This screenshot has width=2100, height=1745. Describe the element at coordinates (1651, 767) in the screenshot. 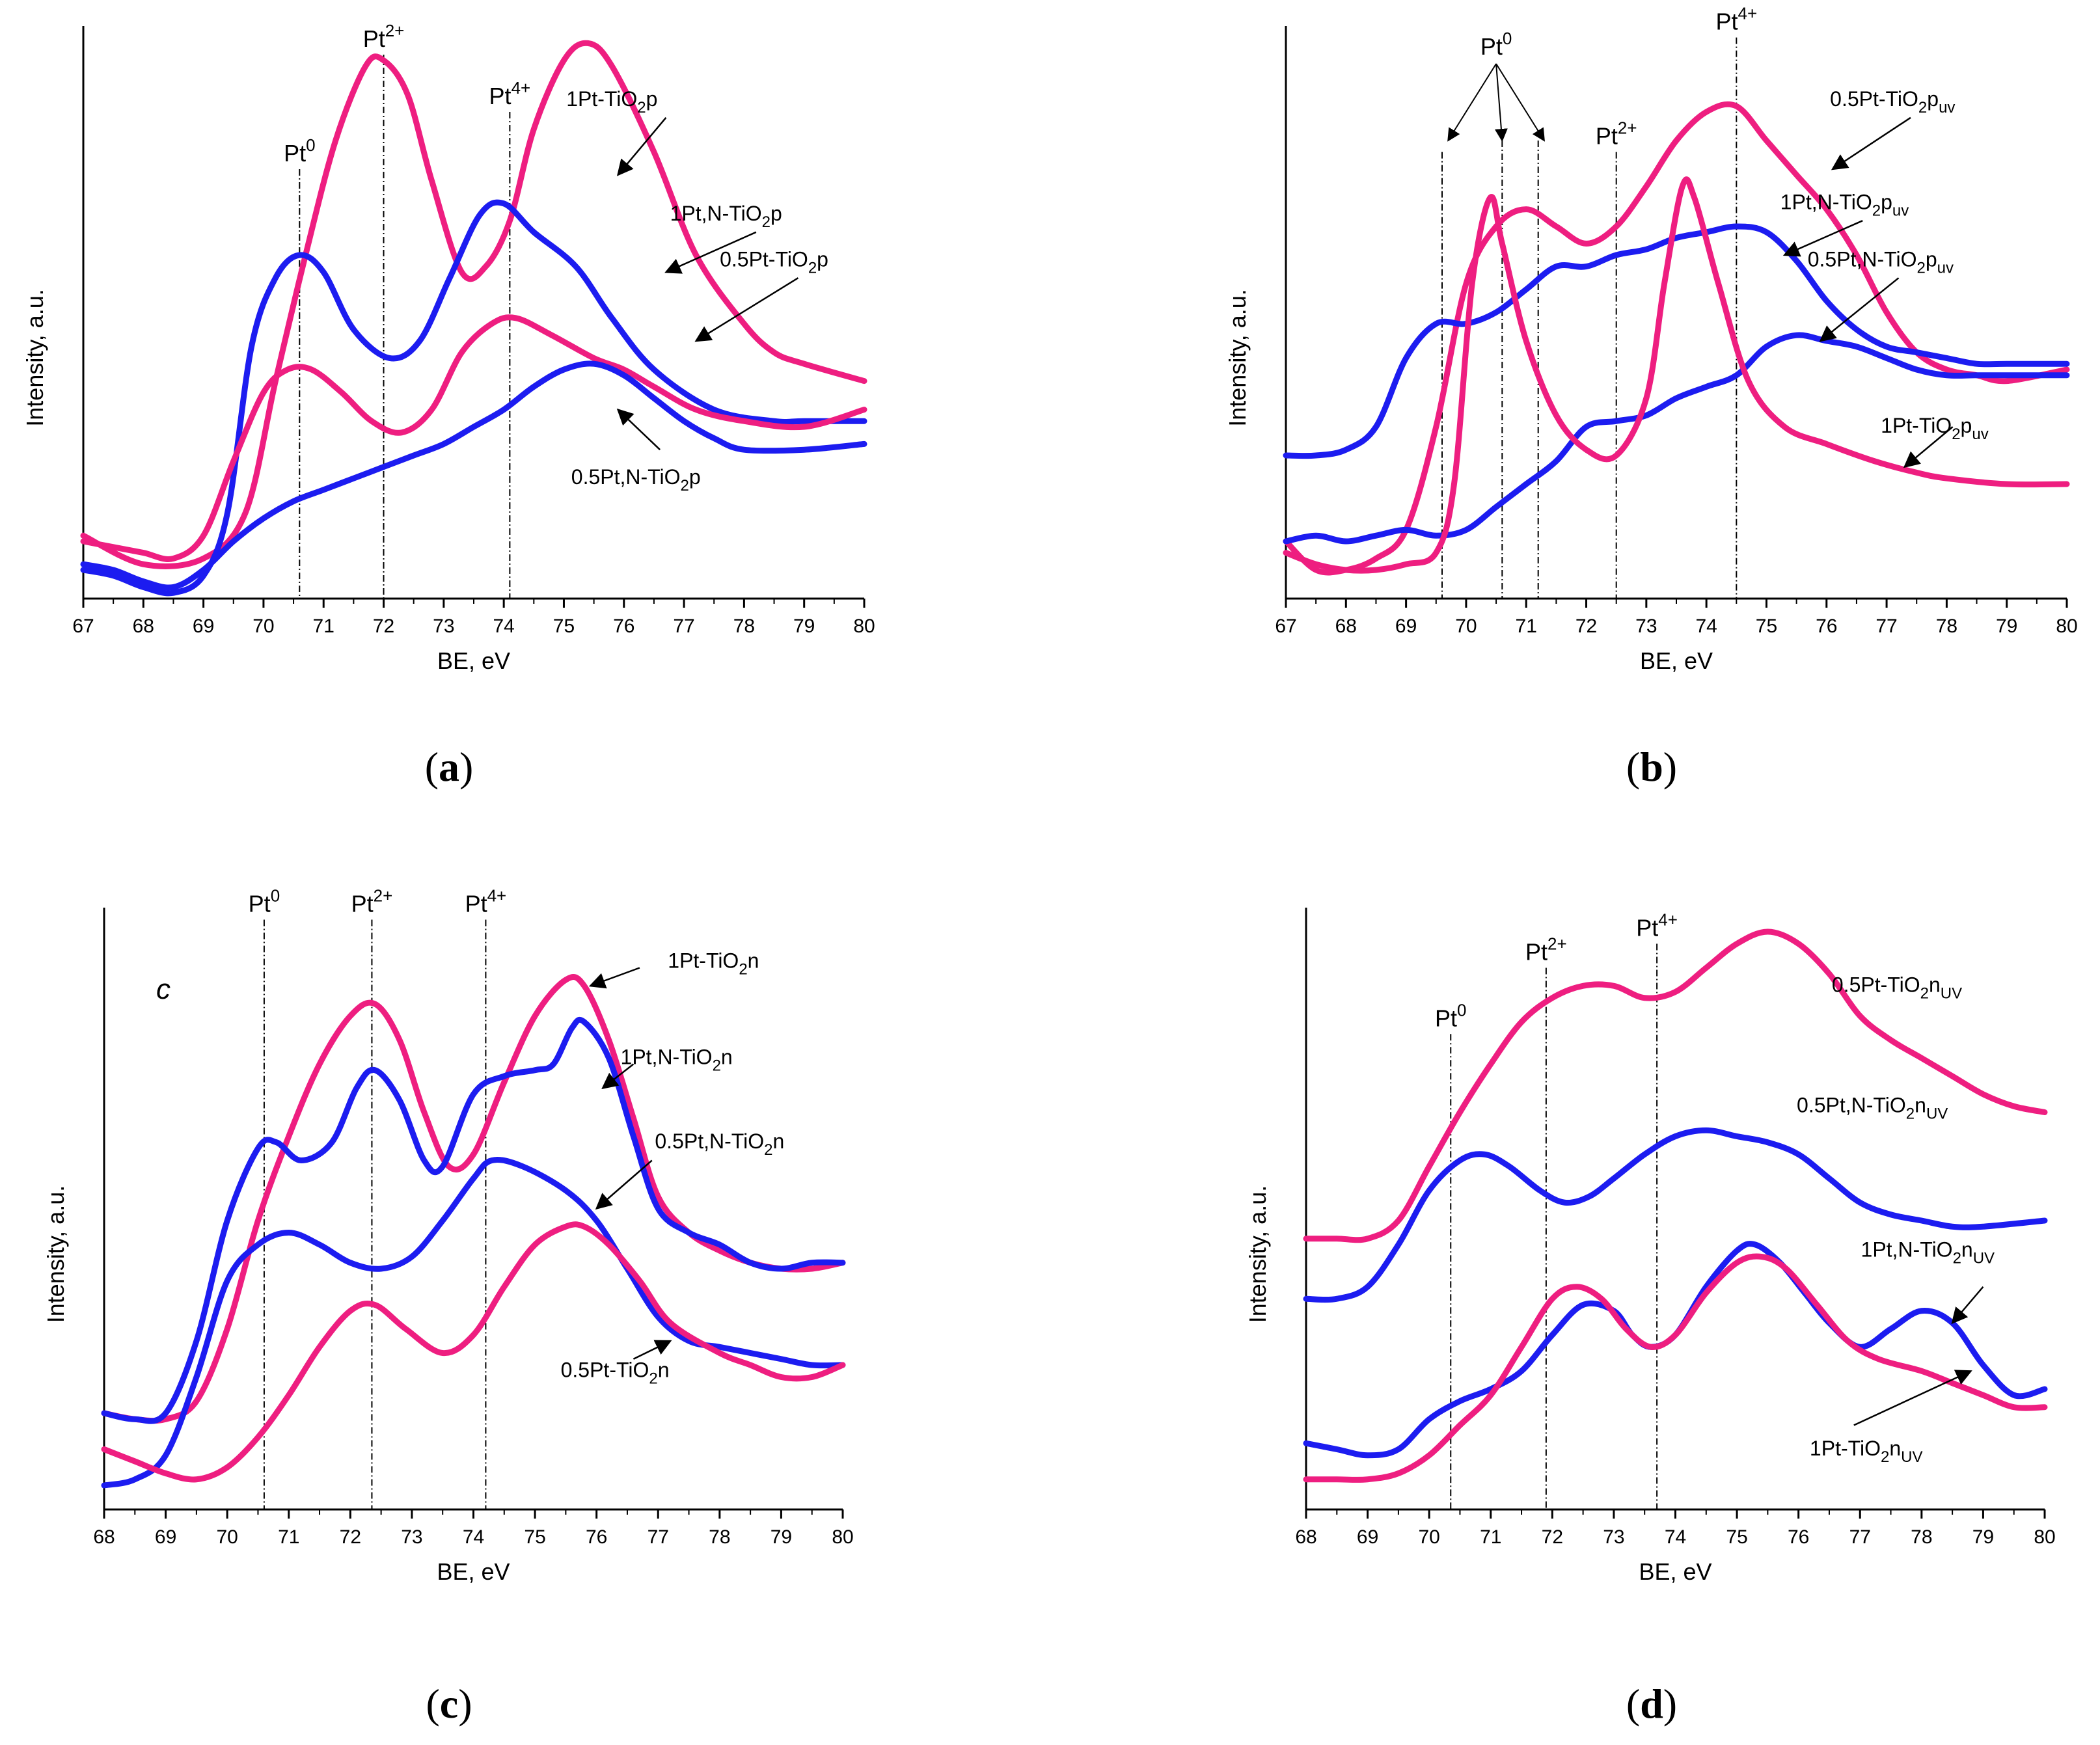

I see `panel-caption: (b)` at that location.